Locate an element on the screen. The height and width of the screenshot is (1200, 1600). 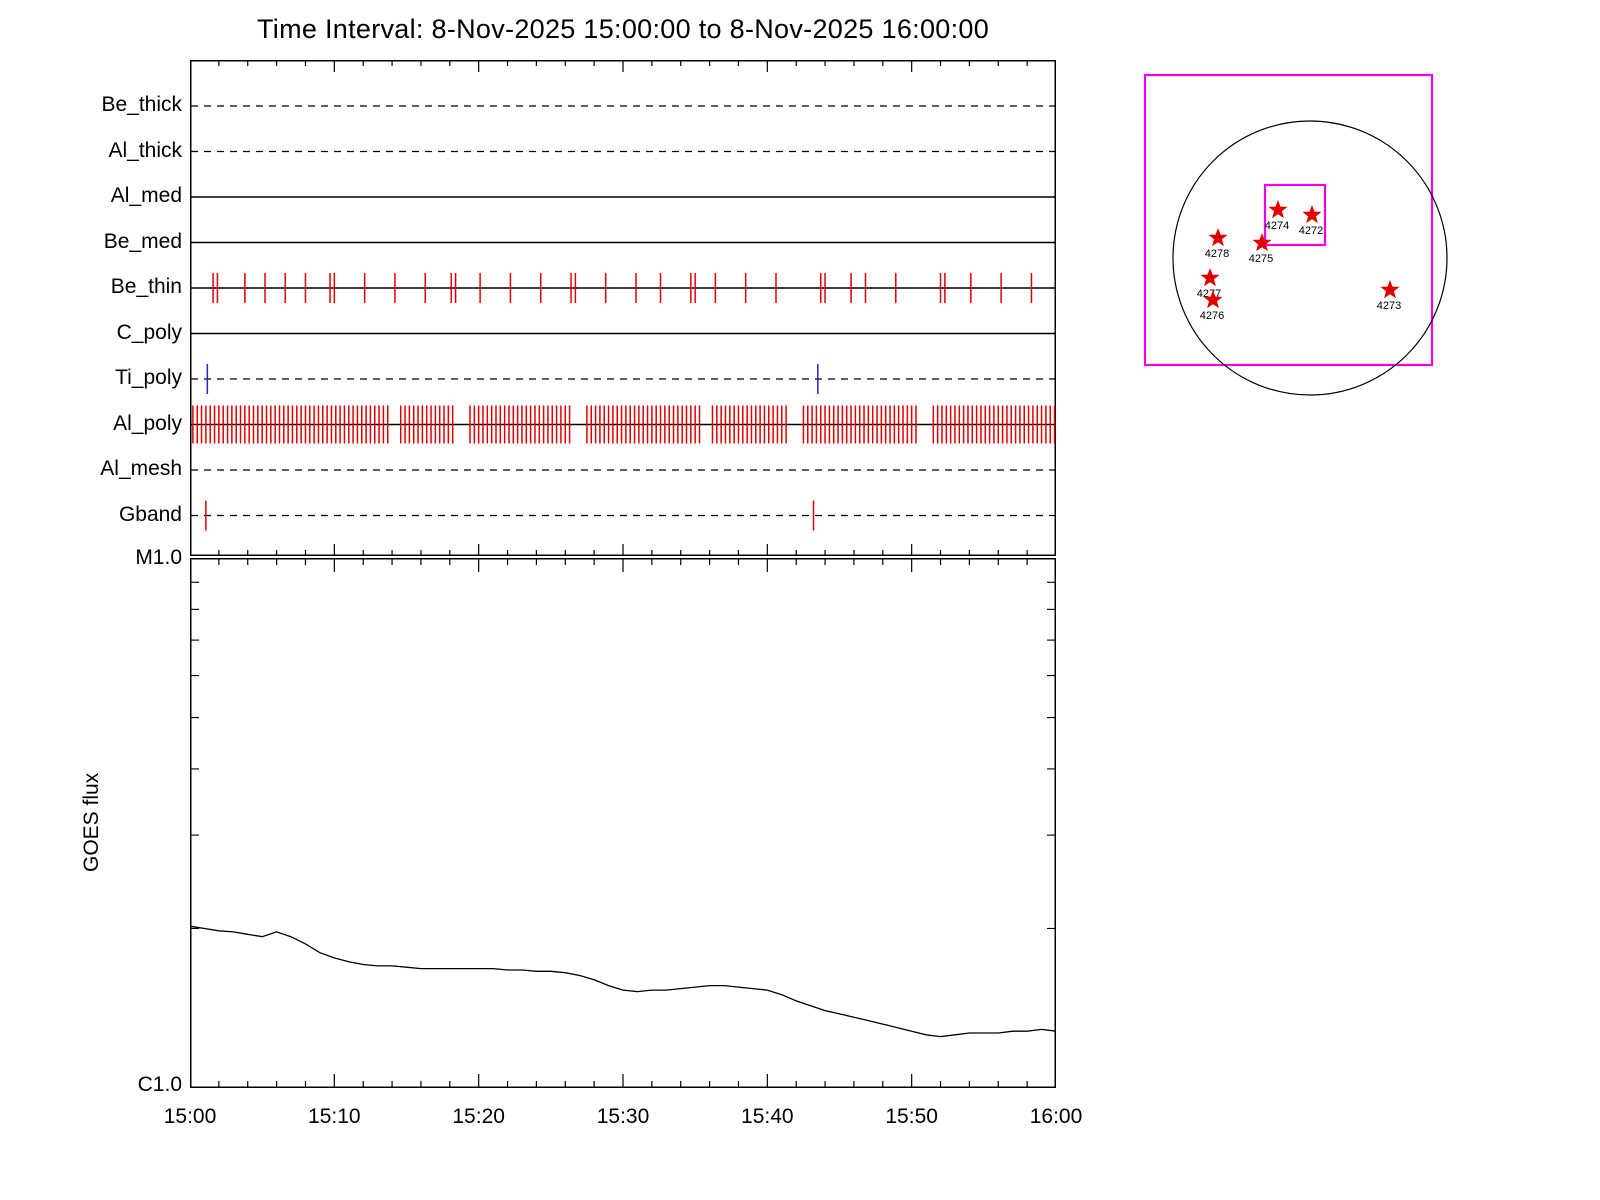
filter-row-Al_poly is located at coordinates (623, 424).